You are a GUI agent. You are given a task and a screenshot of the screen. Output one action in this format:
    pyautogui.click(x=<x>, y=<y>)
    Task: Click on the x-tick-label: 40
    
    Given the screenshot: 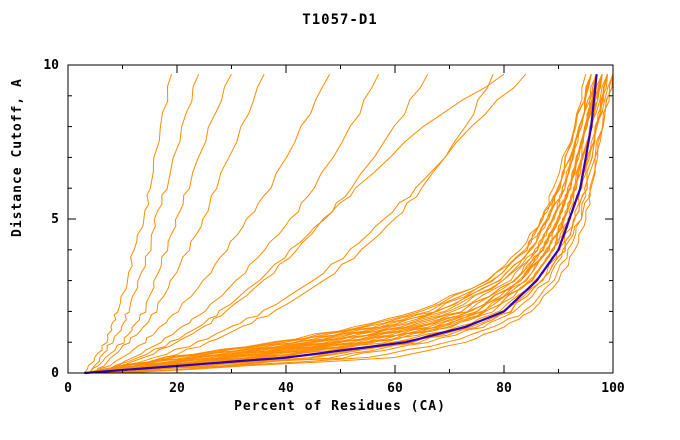 What is the action you would take?
    pyautogui.click(x=286, y=388)
    